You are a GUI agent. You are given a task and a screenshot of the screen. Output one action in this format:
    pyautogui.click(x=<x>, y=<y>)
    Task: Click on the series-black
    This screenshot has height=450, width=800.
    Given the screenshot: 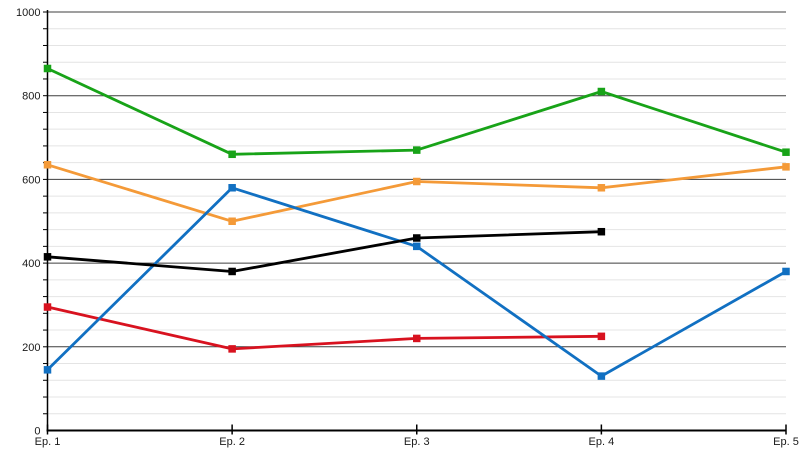 What is the action you would take?
    pyautogui.click(x=324, y=251)
    